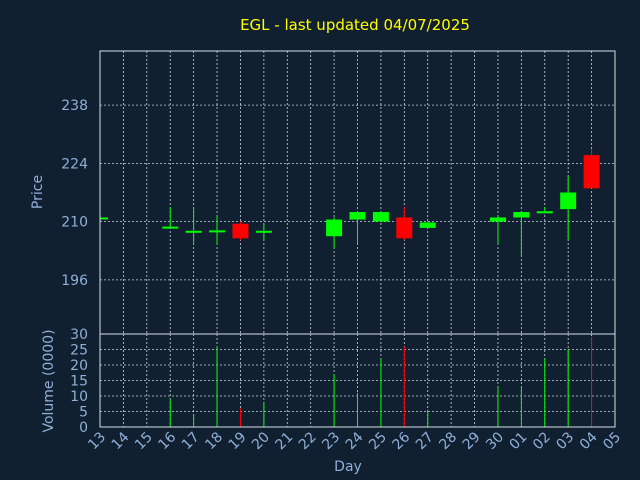 The width and height of the screenshot is (640, 480). Describe the element at coordinates (49, 380) in the screenshot. I see `volume-axis-label: Volume (0000)` at that location.